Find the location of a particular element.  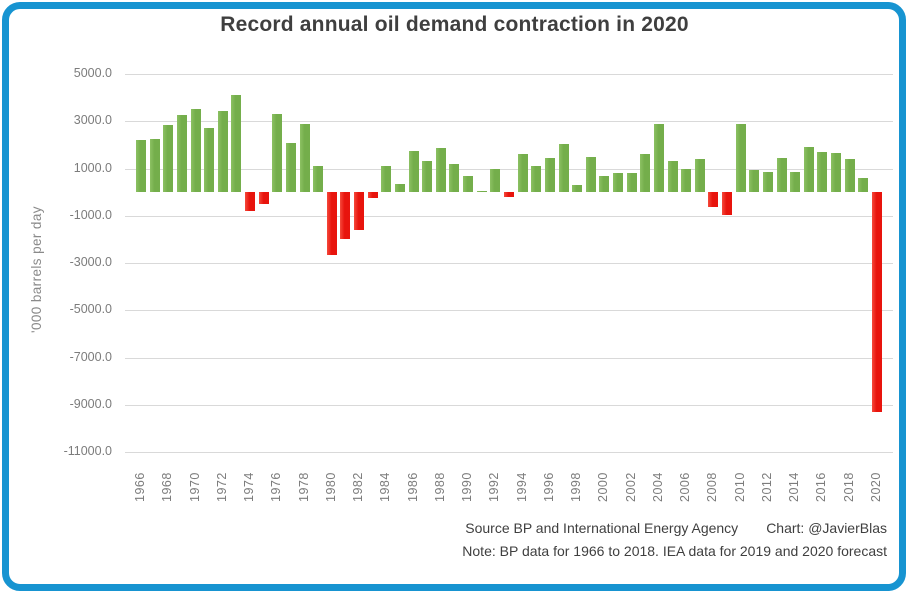

x-tick-label-1968: 1968 is located at coordinates (167, 487).